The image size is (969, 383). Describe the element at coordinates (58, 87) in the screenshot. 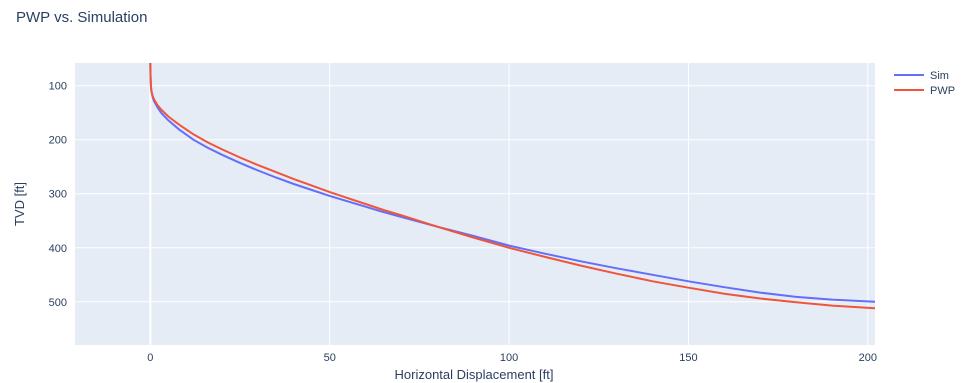

I see `y-tick-label: 100` at that location.